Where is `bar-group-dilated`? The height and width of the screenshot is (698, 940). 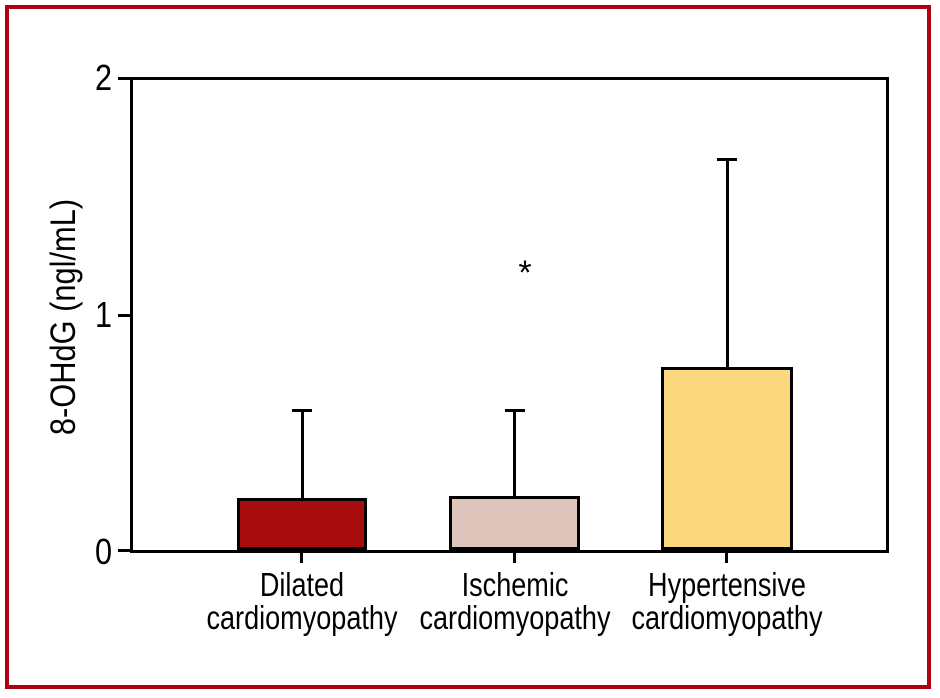
bar-group-dilated is located at coordinates (302, 315).